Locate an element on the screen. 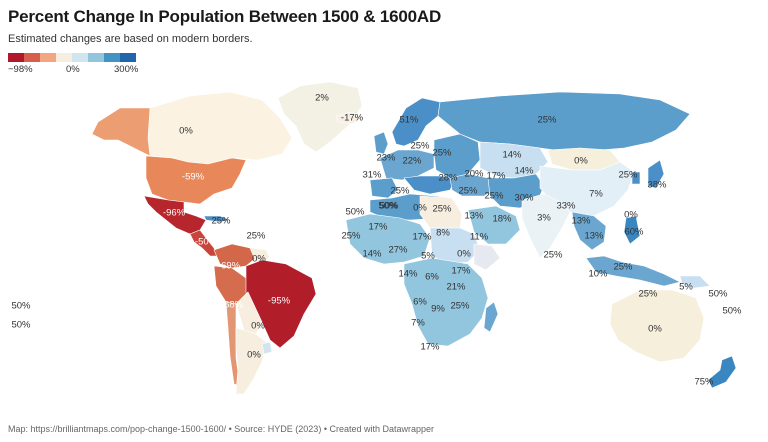 The width and height of the screenshot is (768, 442). region-greenland is located at coordinates (320, 117).